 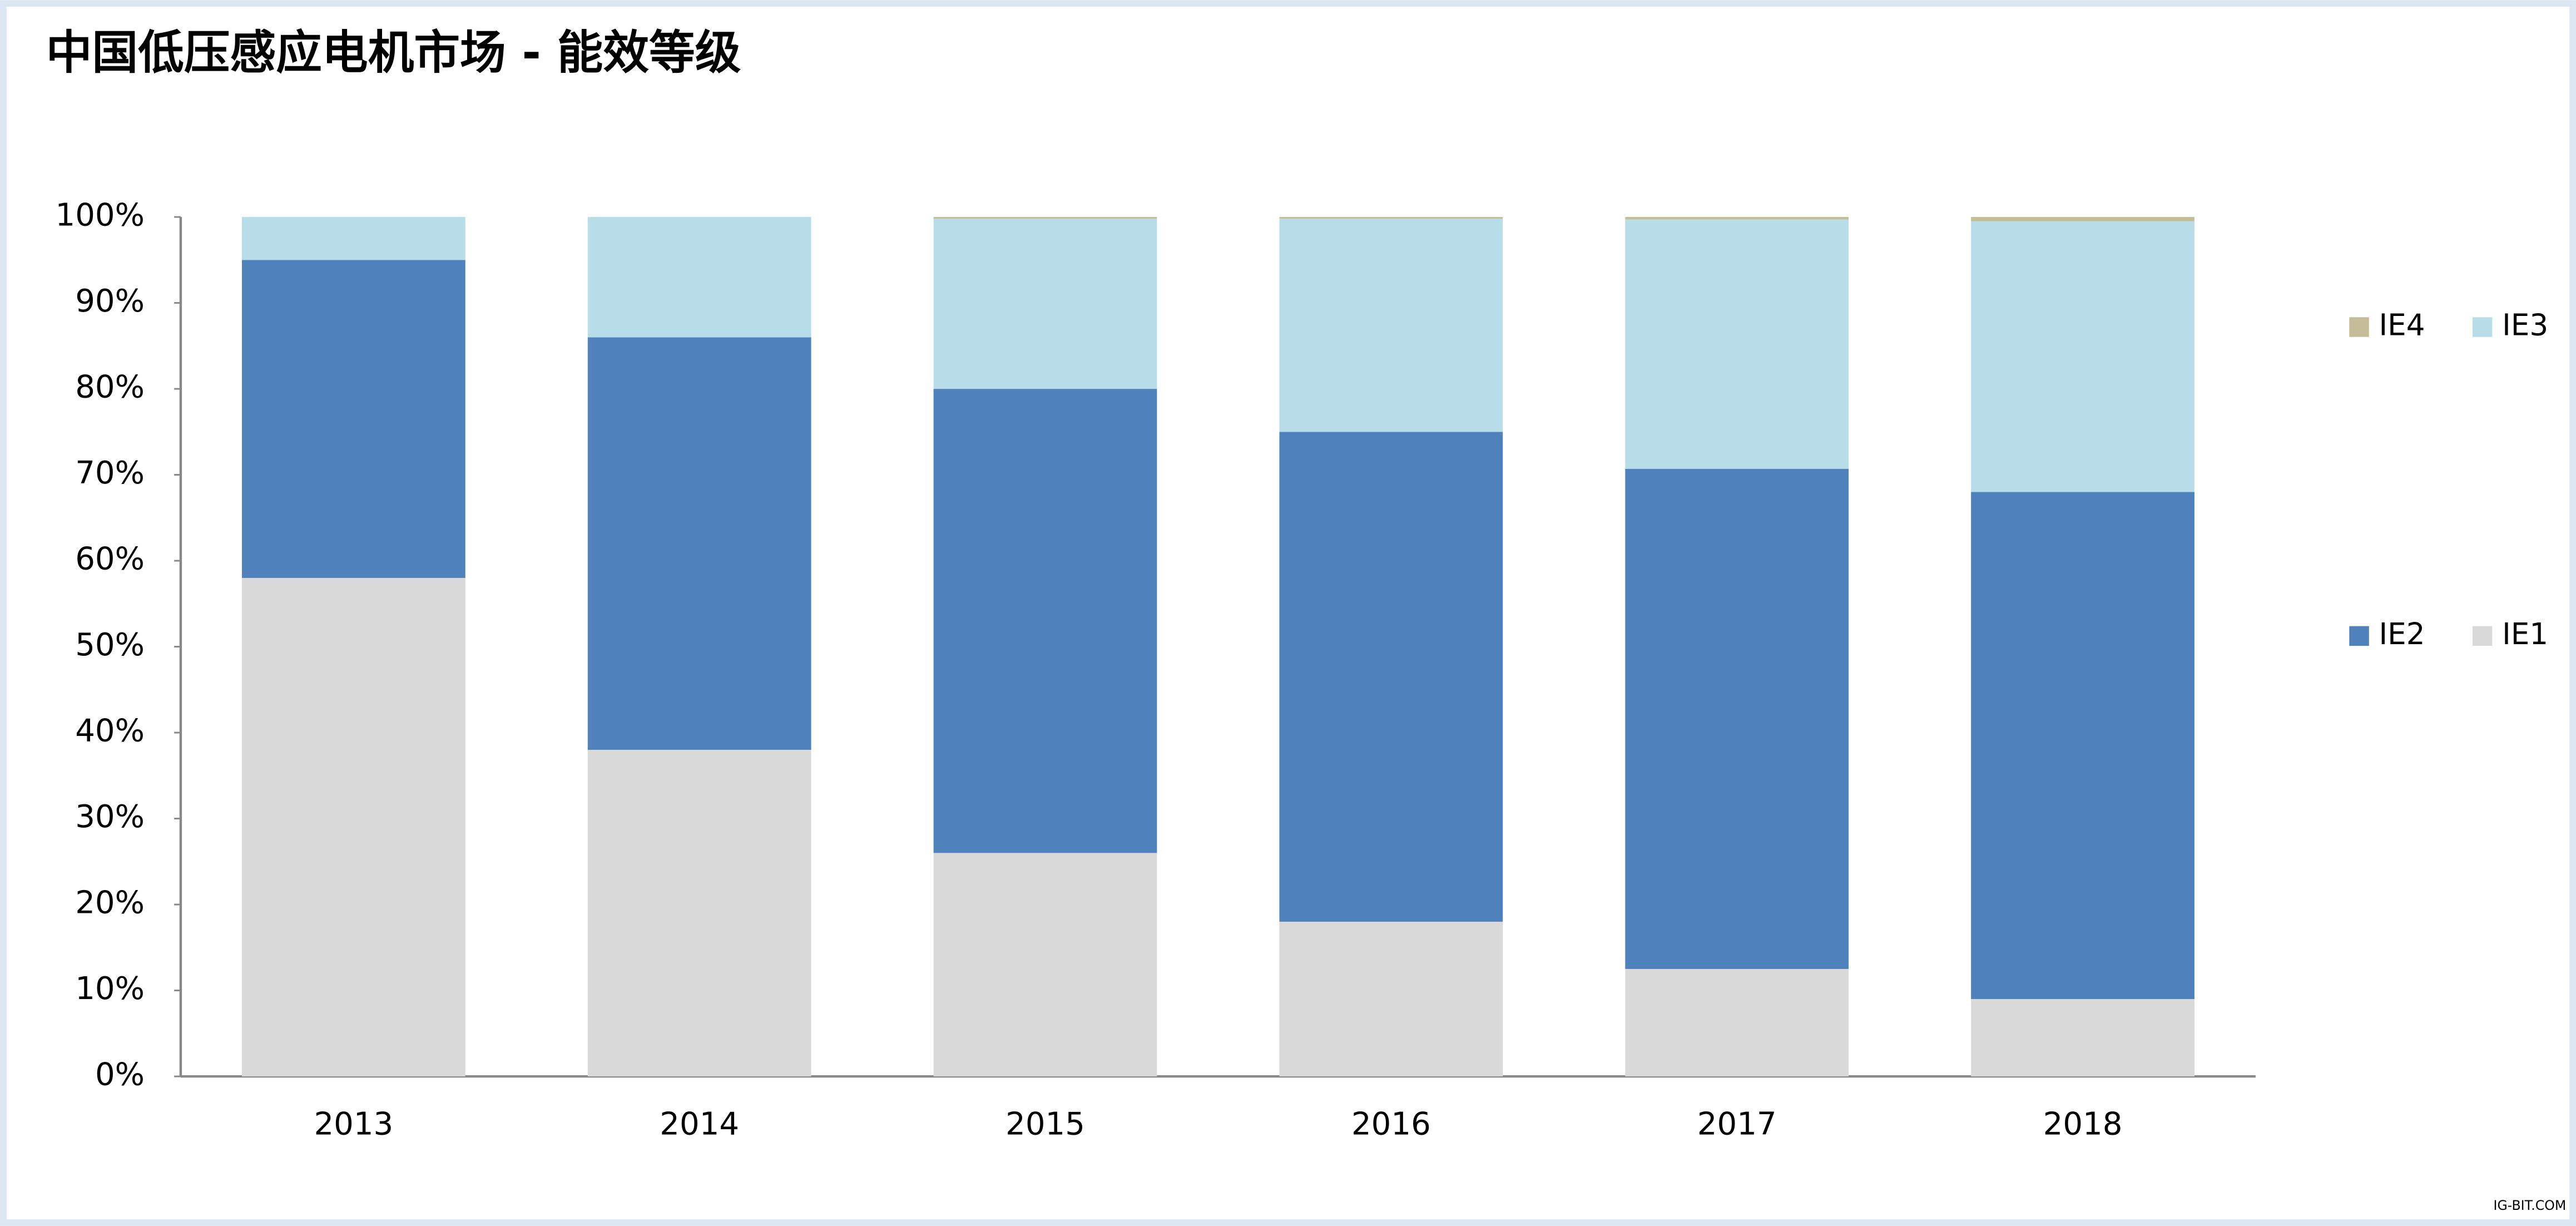 I want to click on legend-label: IE3, so click(x=2525, y=325).